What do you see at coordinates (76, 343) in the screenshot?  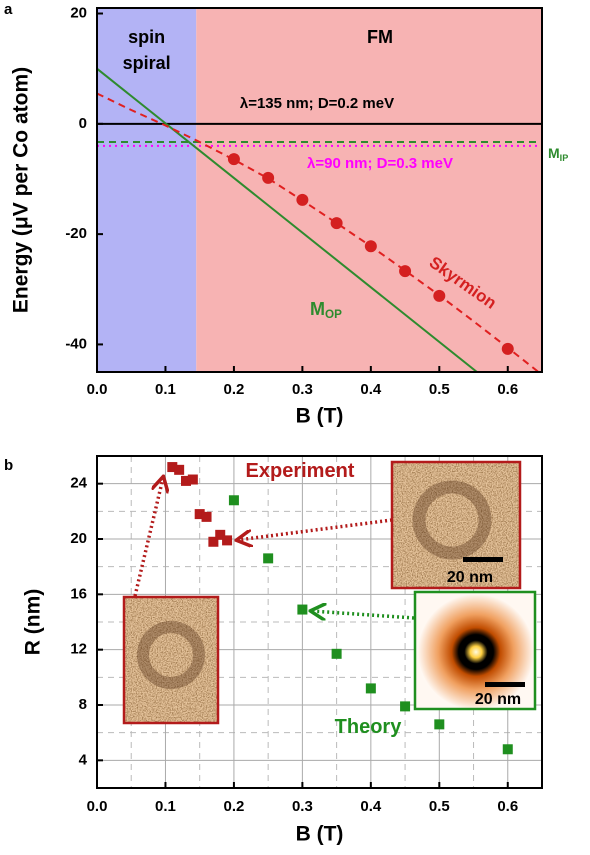 I see `y-tick-label: -40` at bounding box center [76, 343].